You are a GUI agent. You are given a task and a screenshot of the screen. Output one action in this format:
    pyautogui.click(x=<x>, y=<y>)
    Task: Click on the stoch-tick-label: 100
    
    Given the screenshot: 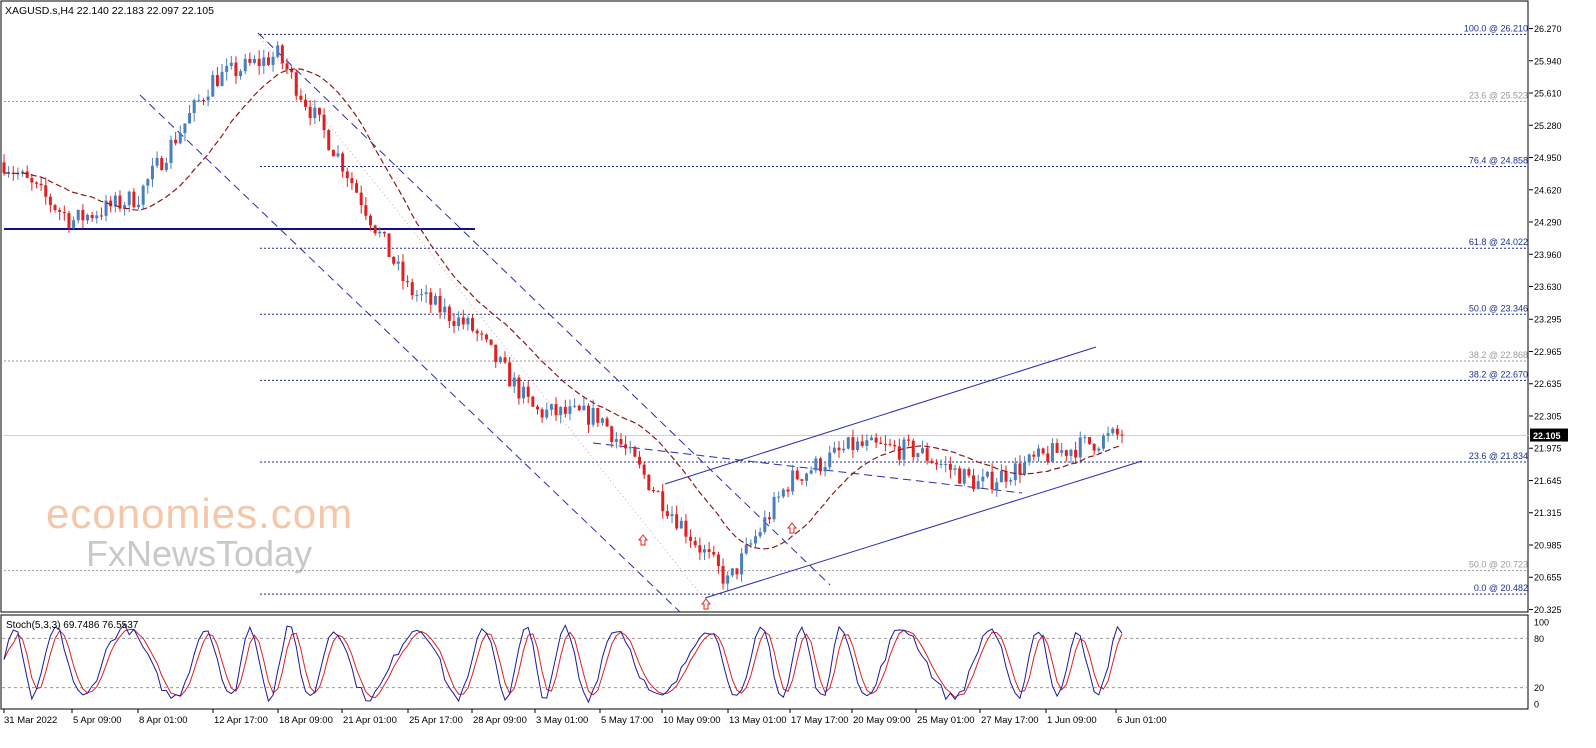 What is the action you would take?
    pyautogui.click(x=1541, y=623)
    